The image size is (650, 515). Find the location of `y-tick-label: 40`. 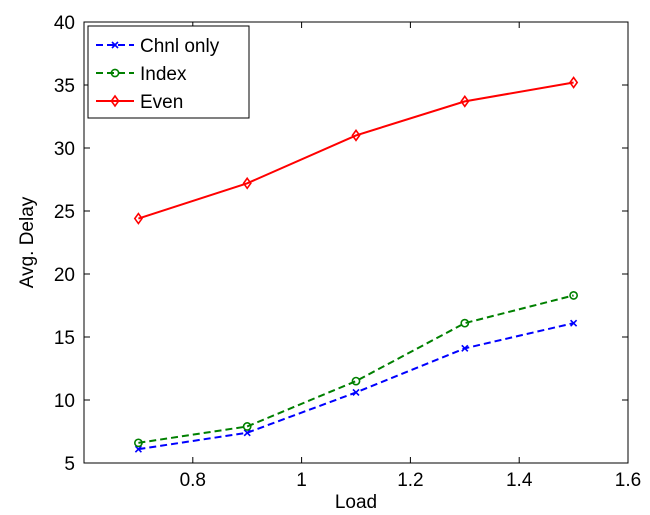

y-tick-label: 40 is located at coordinates (64, 23).